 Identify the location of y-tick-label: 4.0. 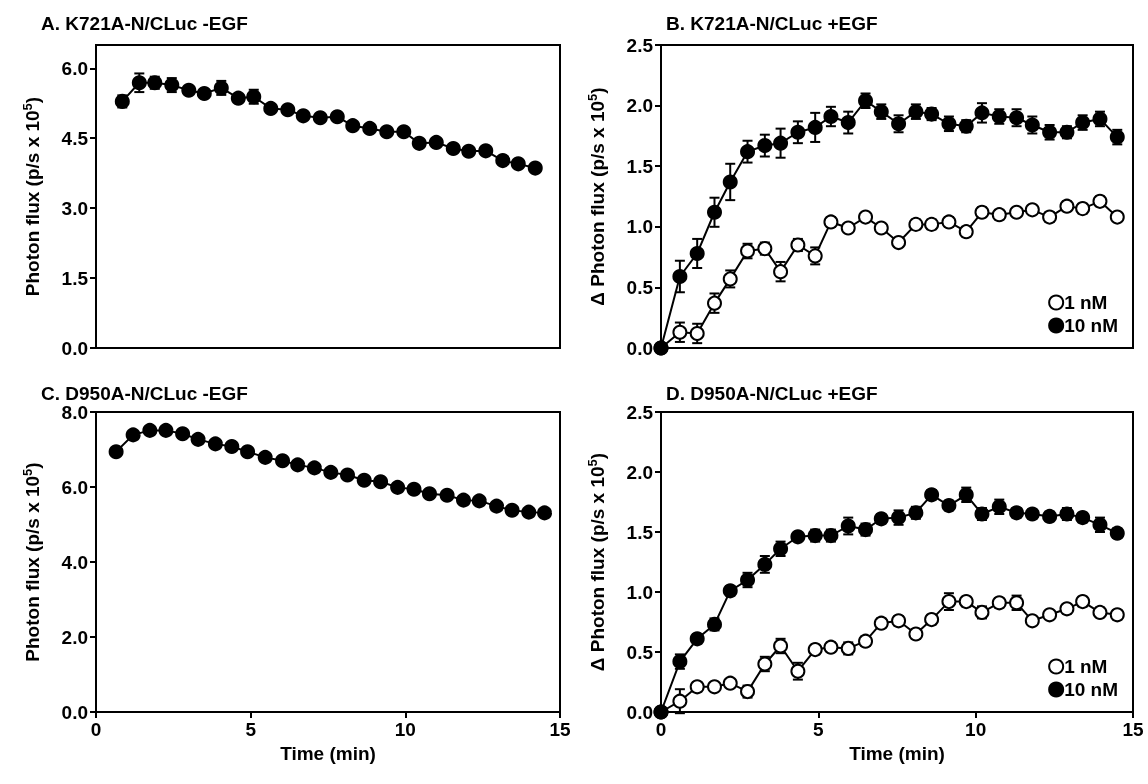
(74, 562).